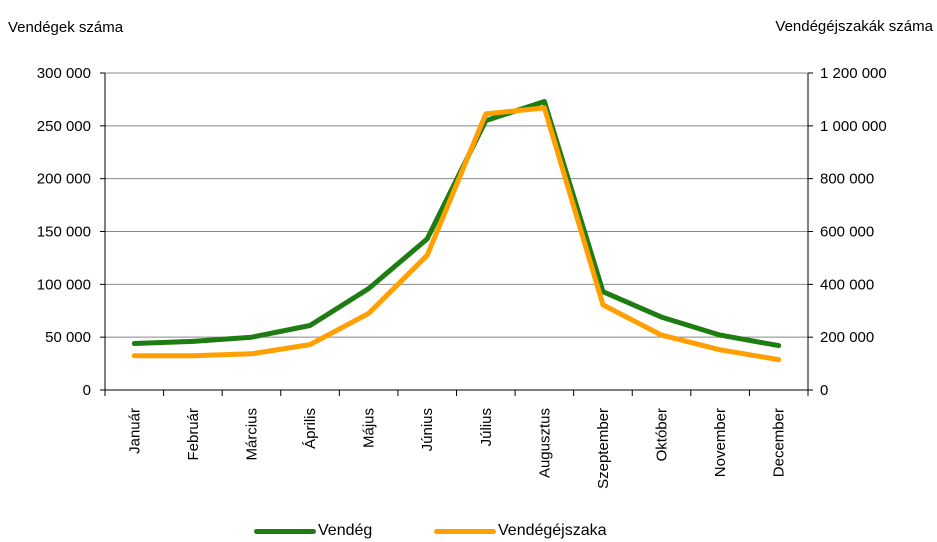 Image resolution: width=937 pixels, height=542 pixels. I want to click on legend-label-vendegejszaka: Vendégéjszaka, so click(552, 530).